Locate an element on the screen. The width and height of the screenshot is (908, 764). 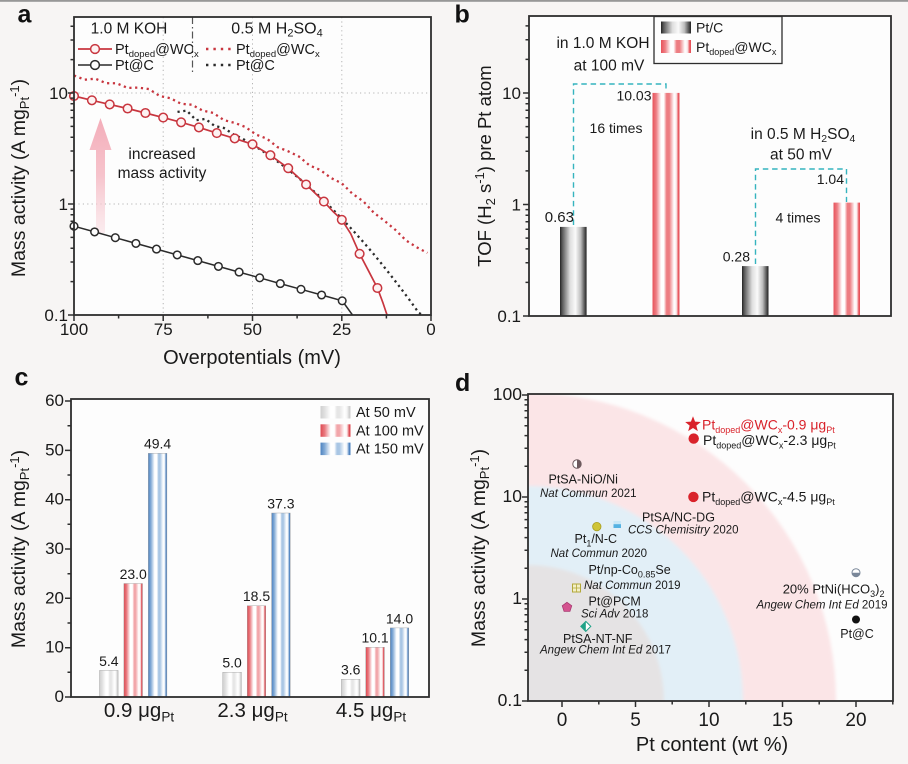
svg-text: Pt/np-Co0.85Se is located at coordinates (630, 571).